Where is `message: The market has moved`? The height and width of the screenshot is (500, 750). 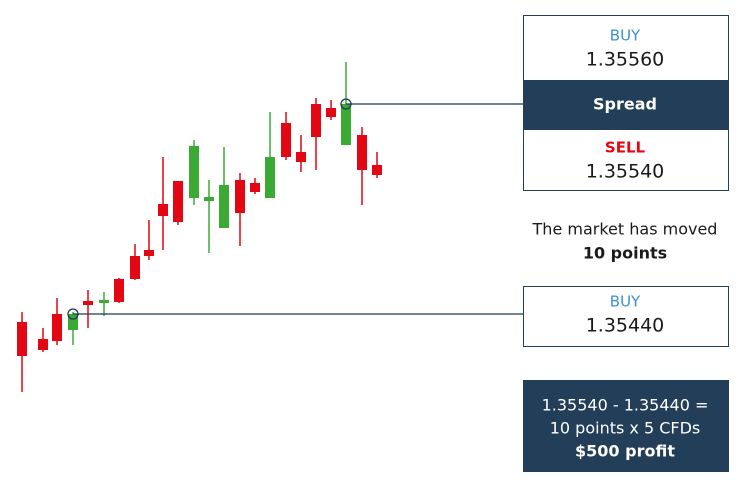
message: The market has moved is located at coordinates (625, 229).